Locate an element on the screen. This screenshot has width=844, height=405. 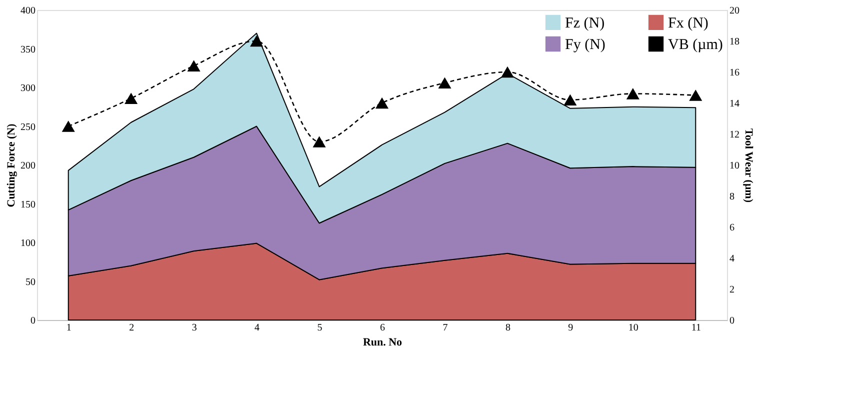
y2-tick-label: 10 is located at coordinates (735, 166).